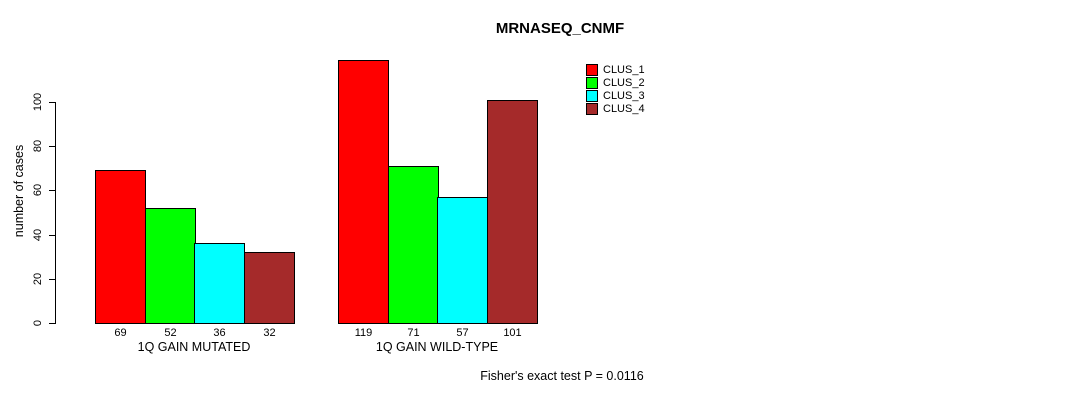  I want to click on y-tick-label: 40, so click(38, 234).